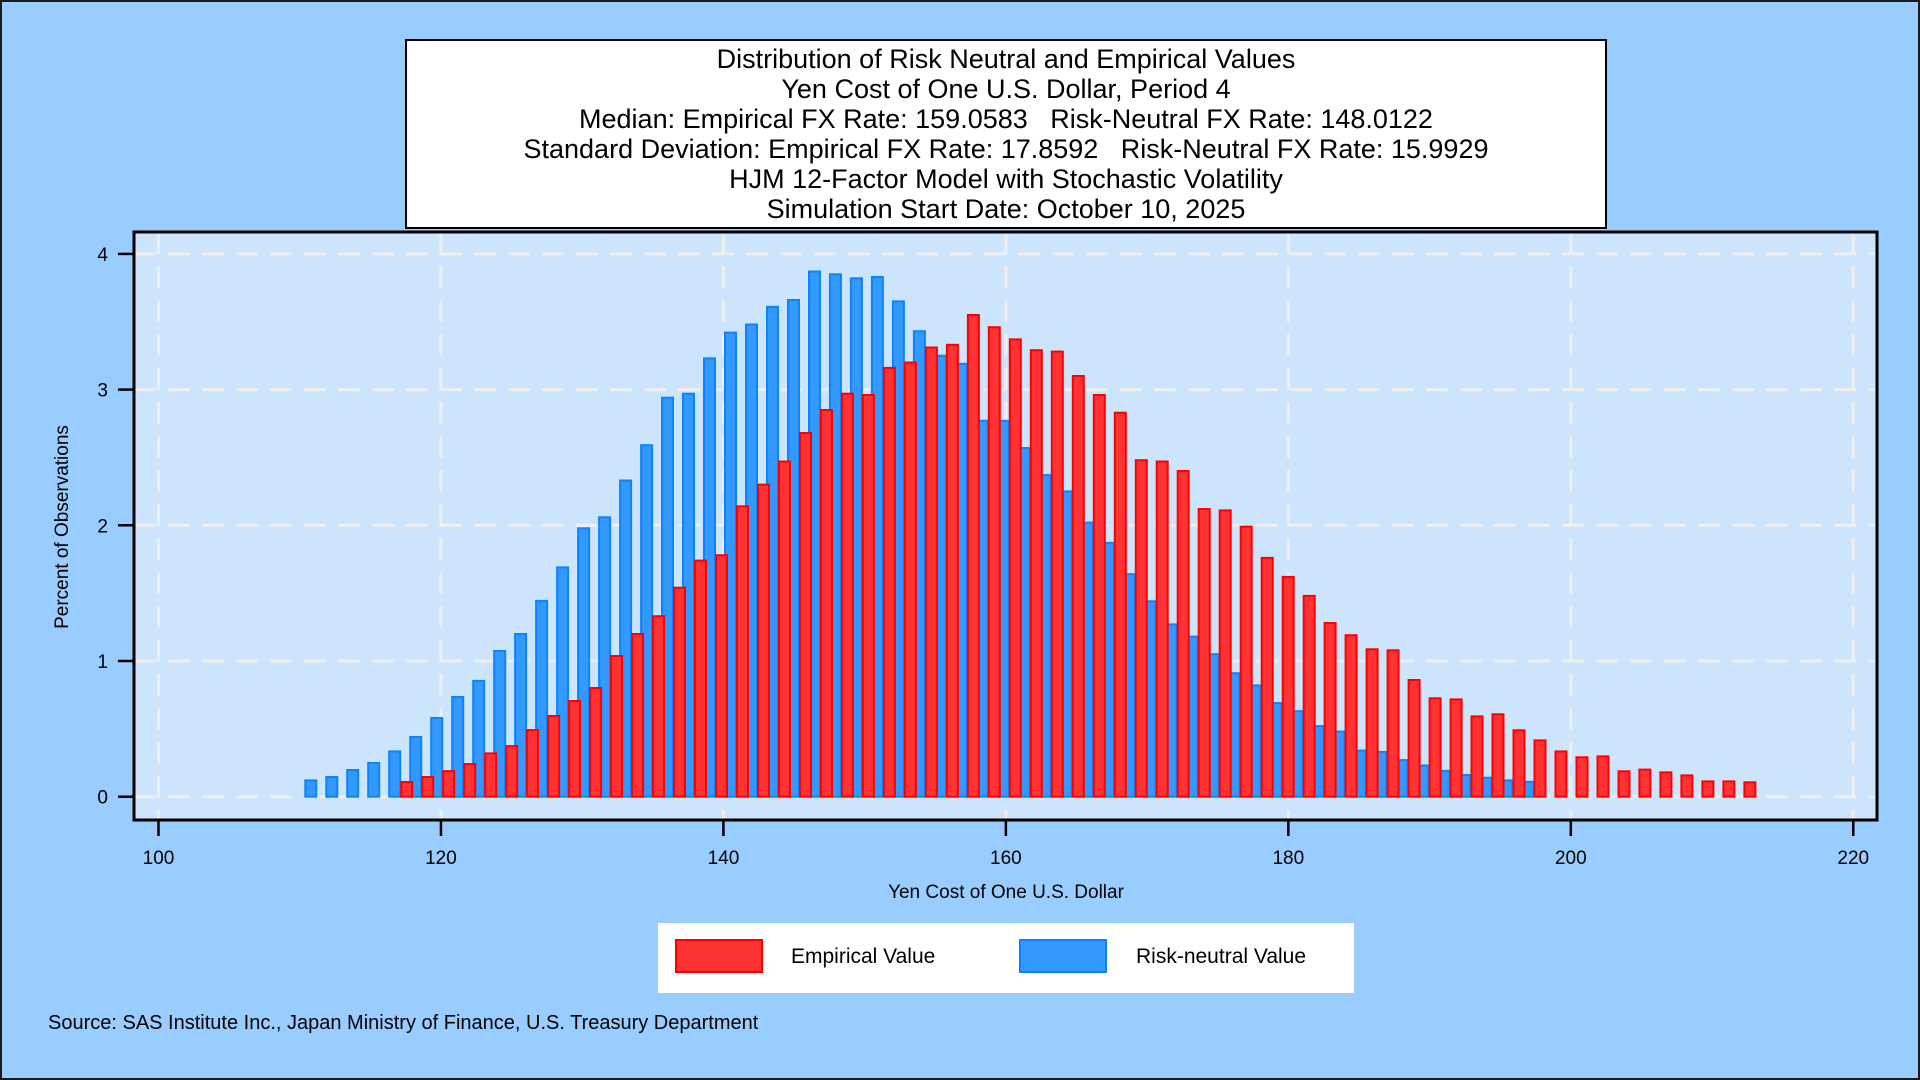  What do you see at coordinates (724, 858) in the screenshot?
I see `x-tick-label: 140` at bounding box center [724, 858].